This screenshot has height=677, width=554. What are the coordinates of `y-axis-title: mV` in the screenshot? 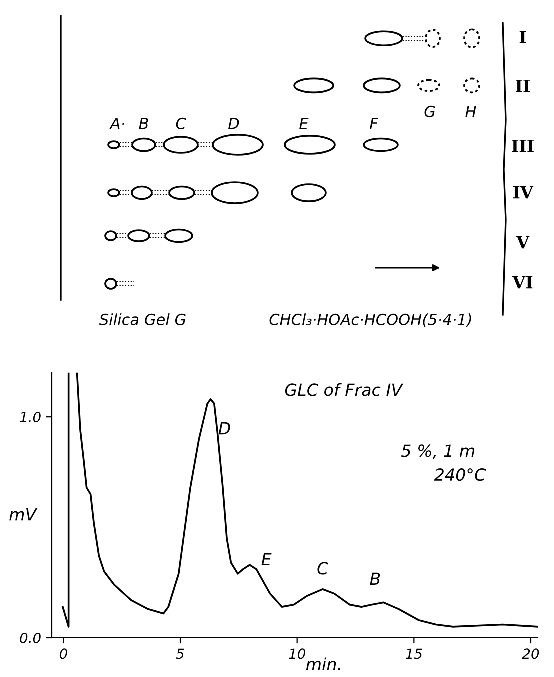 It's located at (24, 514).